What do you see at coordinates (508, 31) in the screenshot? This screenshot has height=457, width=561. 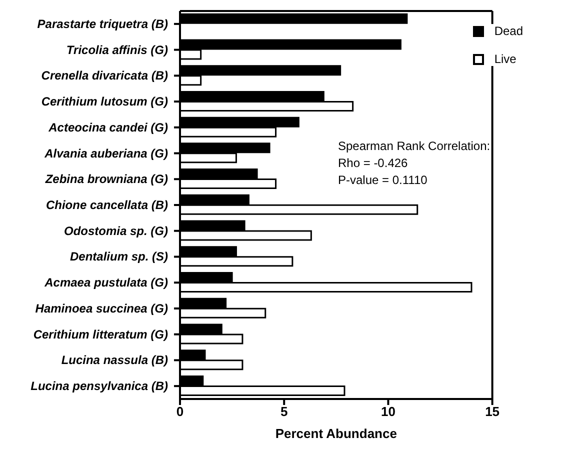 I see `legend-label: Dead` at bounding box center [508, 31].